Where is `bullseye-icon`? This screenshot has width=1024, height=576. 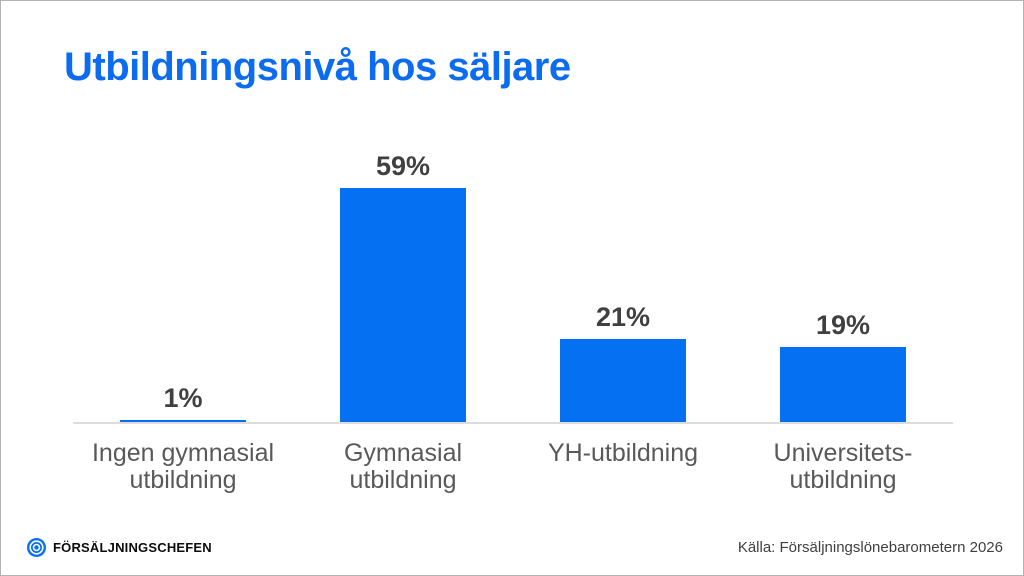 bullseye-icon is located at coordinates (36, 547).